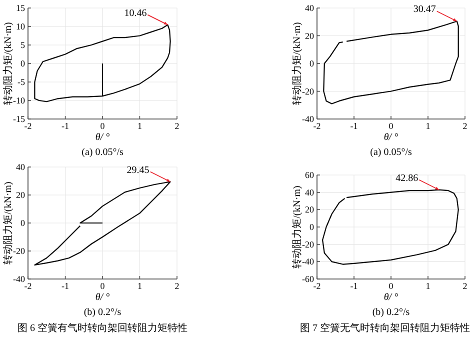 Image resolution: width=474 pixels, height=337 pixels. What do you see at coordinates (22, 82) in the screenshot?
I see `y-tick-label: -5` at bounding box center [22, 82].